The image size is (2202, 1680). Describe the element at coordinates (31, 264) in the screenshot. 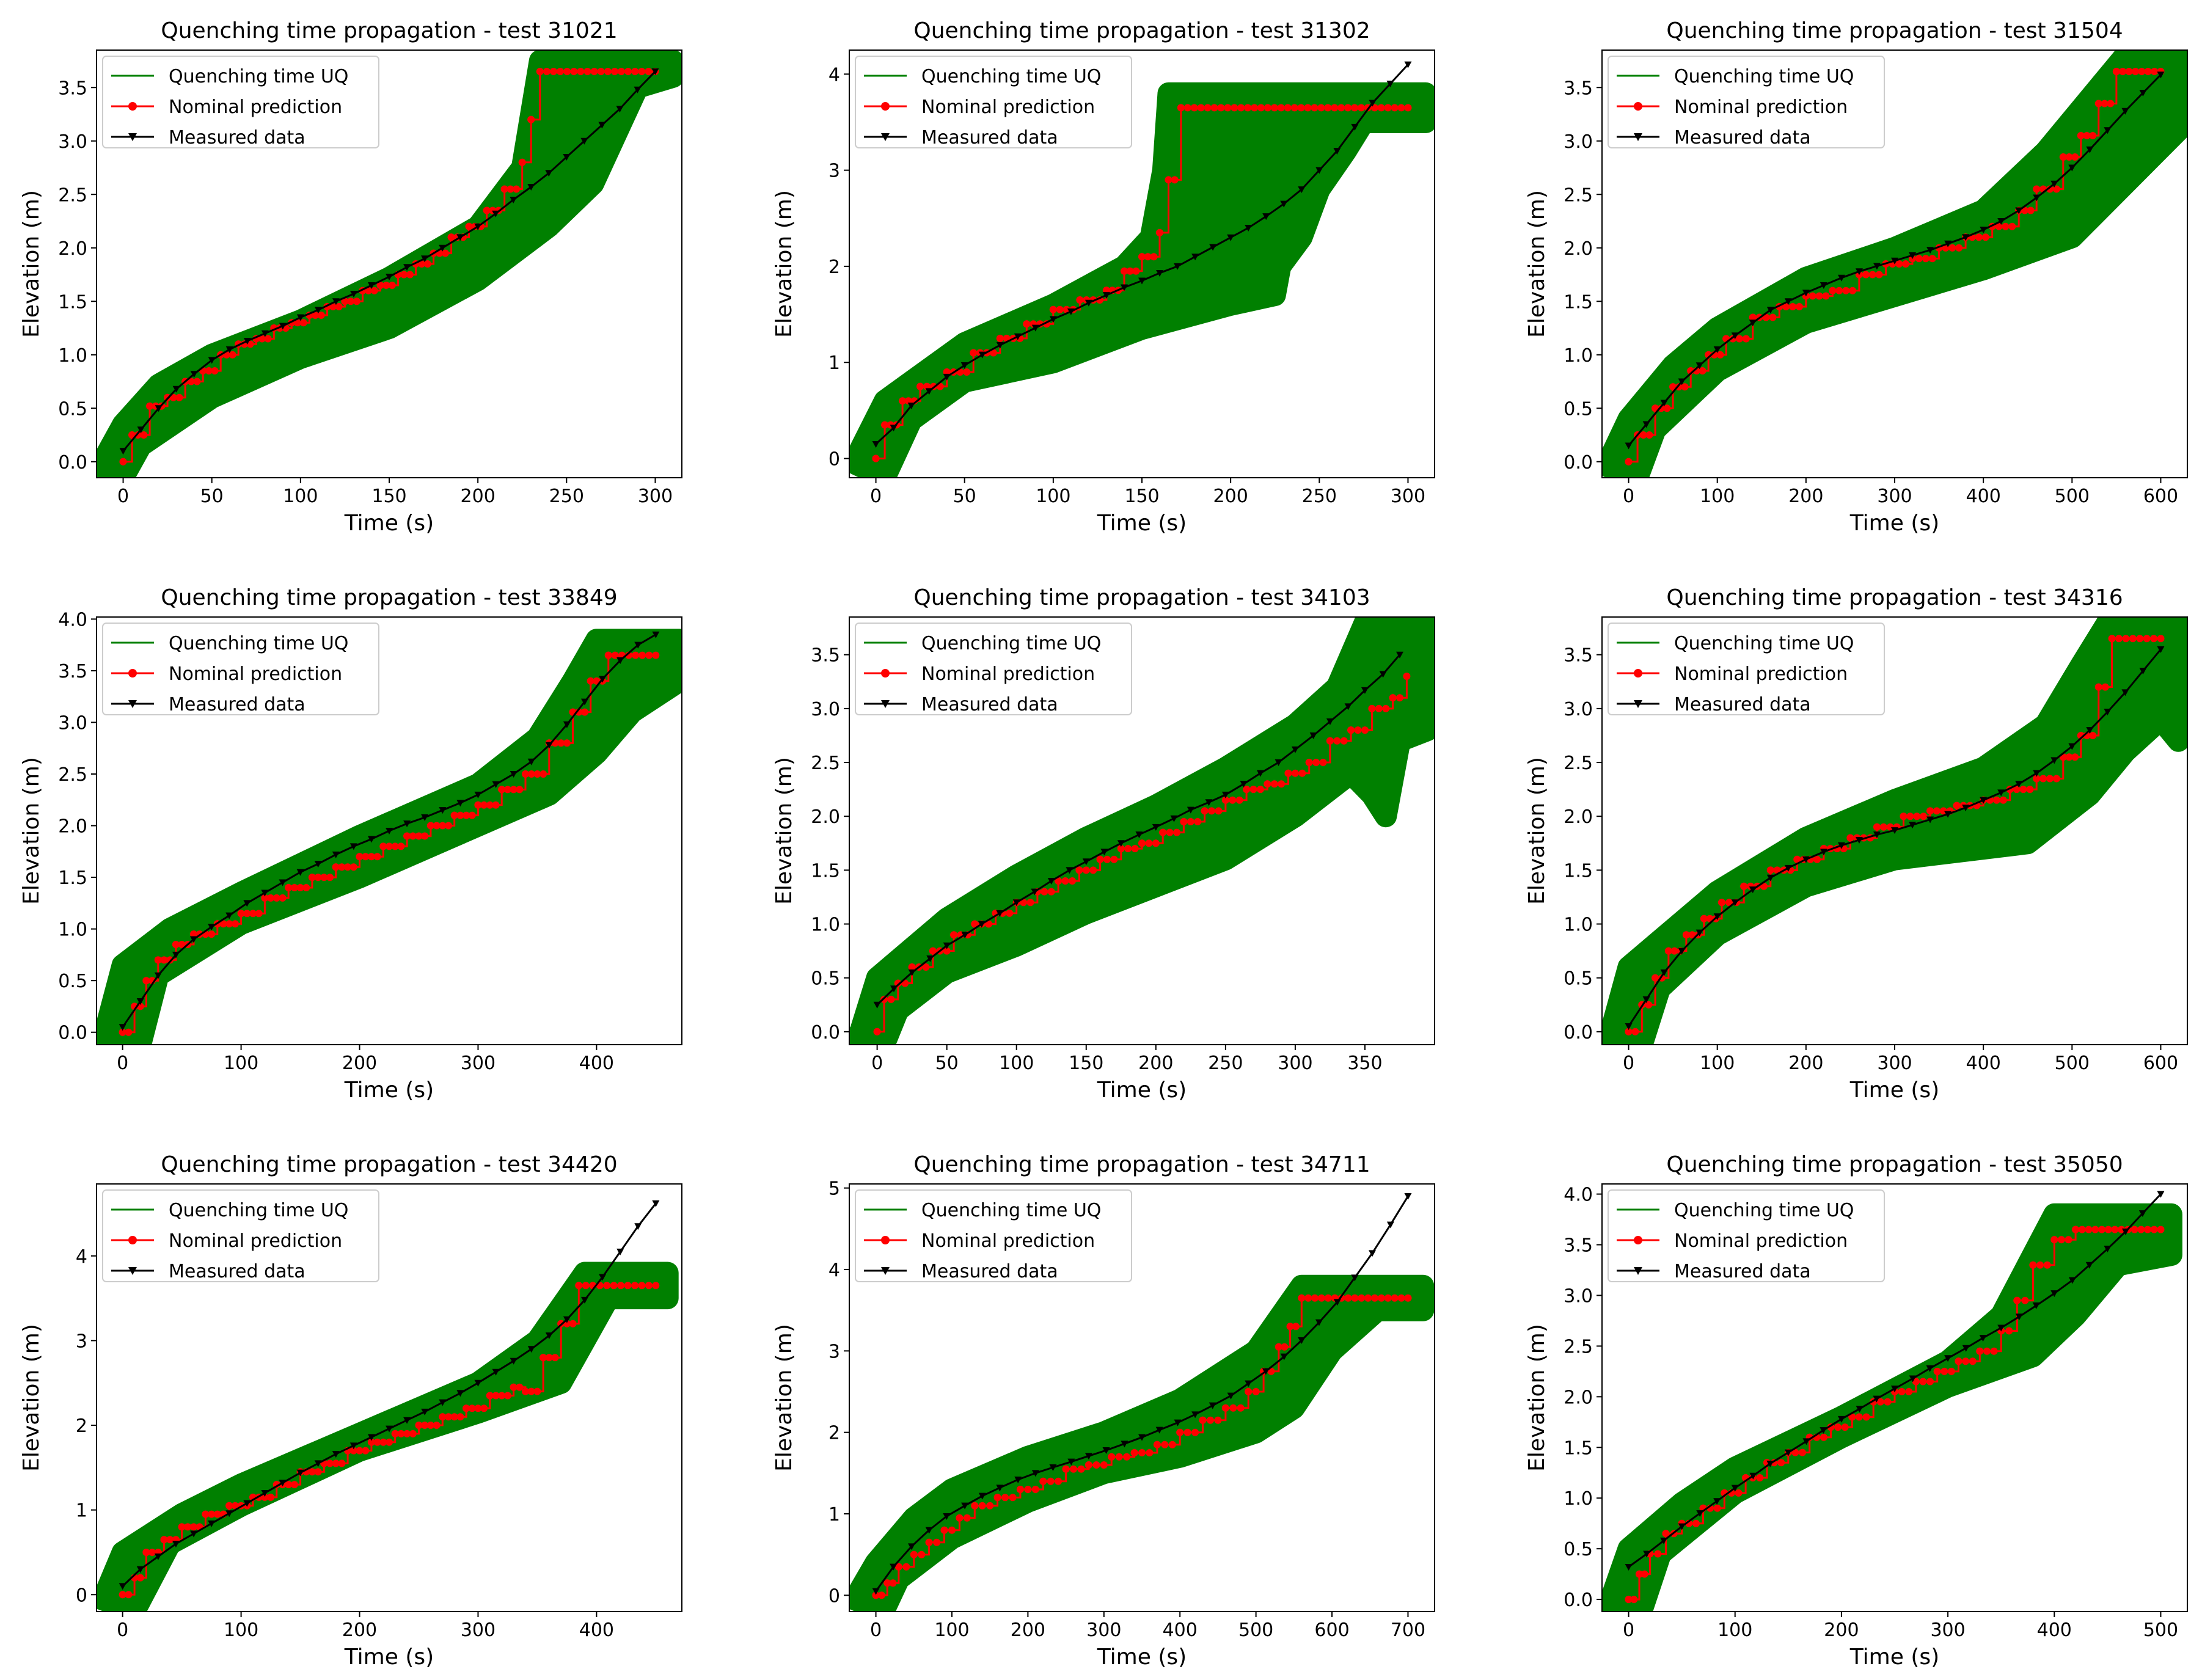

I see `y-axis-label: Elevation (m)` at that location.